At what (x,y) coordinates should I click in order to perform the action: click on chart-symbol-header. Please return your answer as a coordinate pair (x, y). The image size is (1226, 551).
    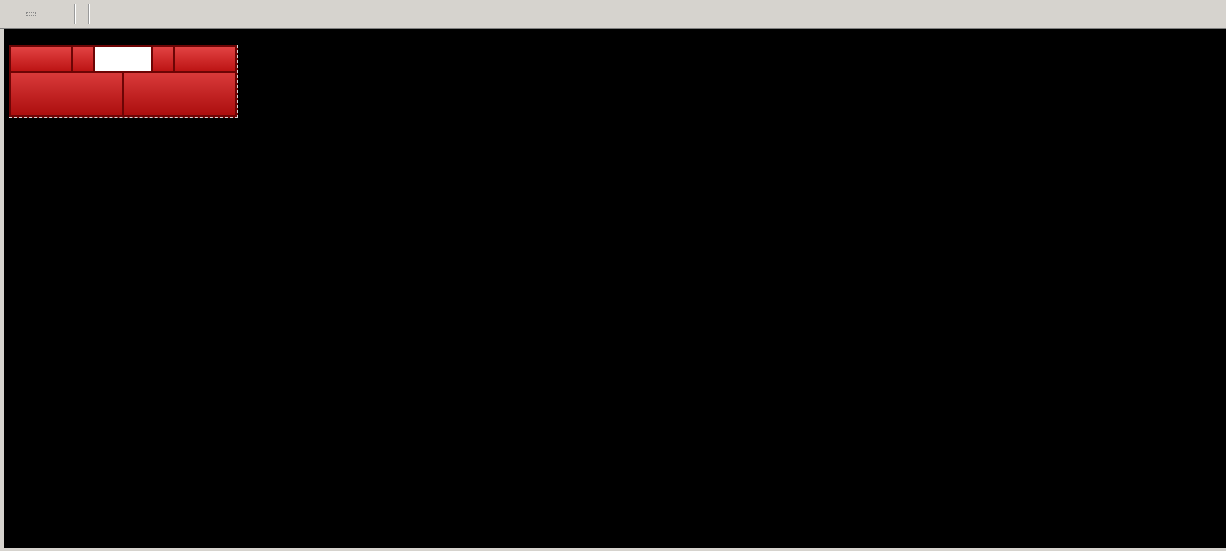
    Looking at the image, I should click on (10, 38).